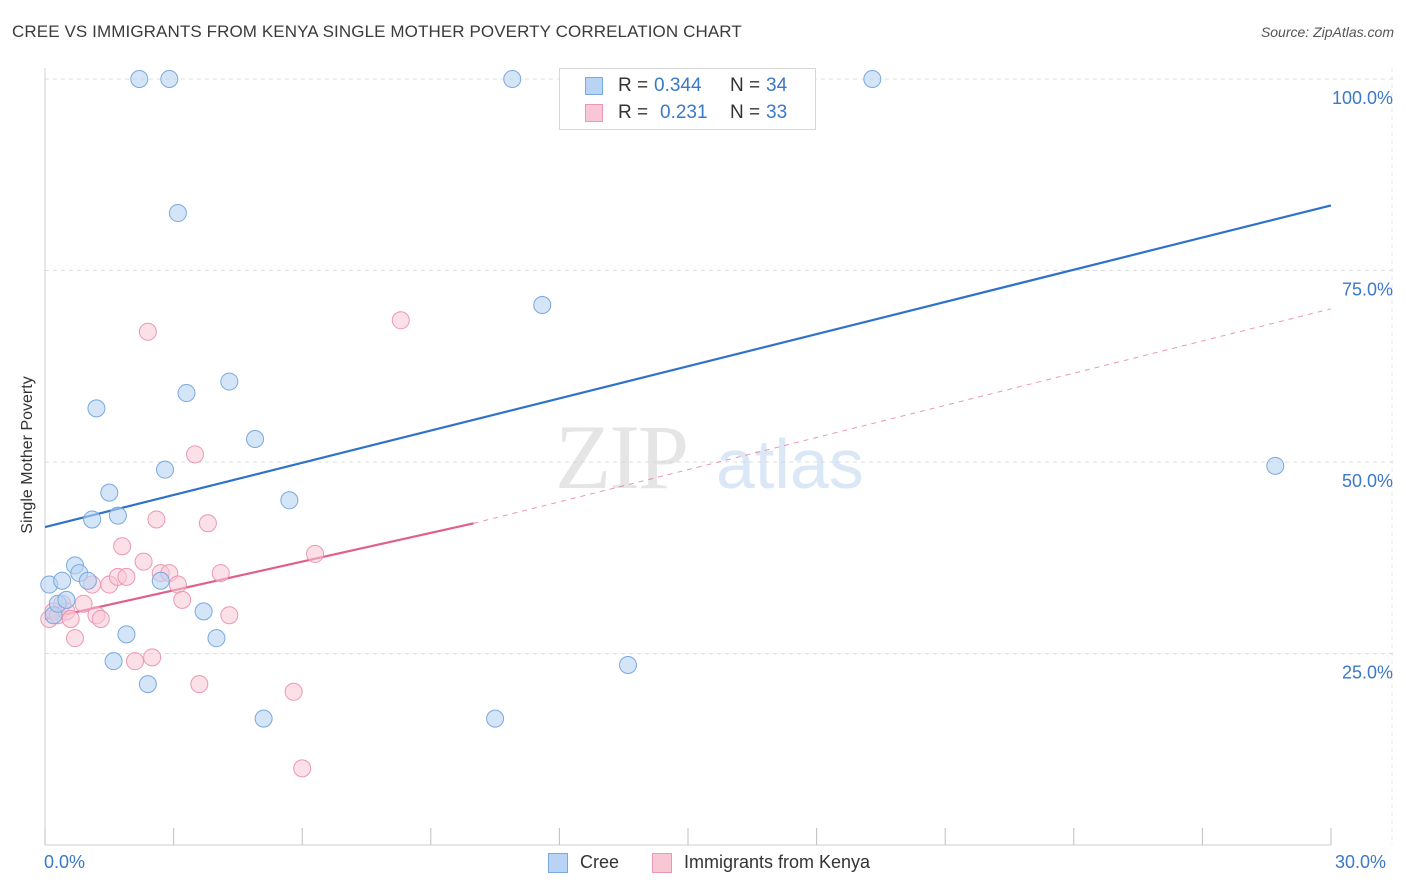 This screenshot has width=1406, height=892. I want to click on legend-n-value-kenya: 33, so click(777, 112).